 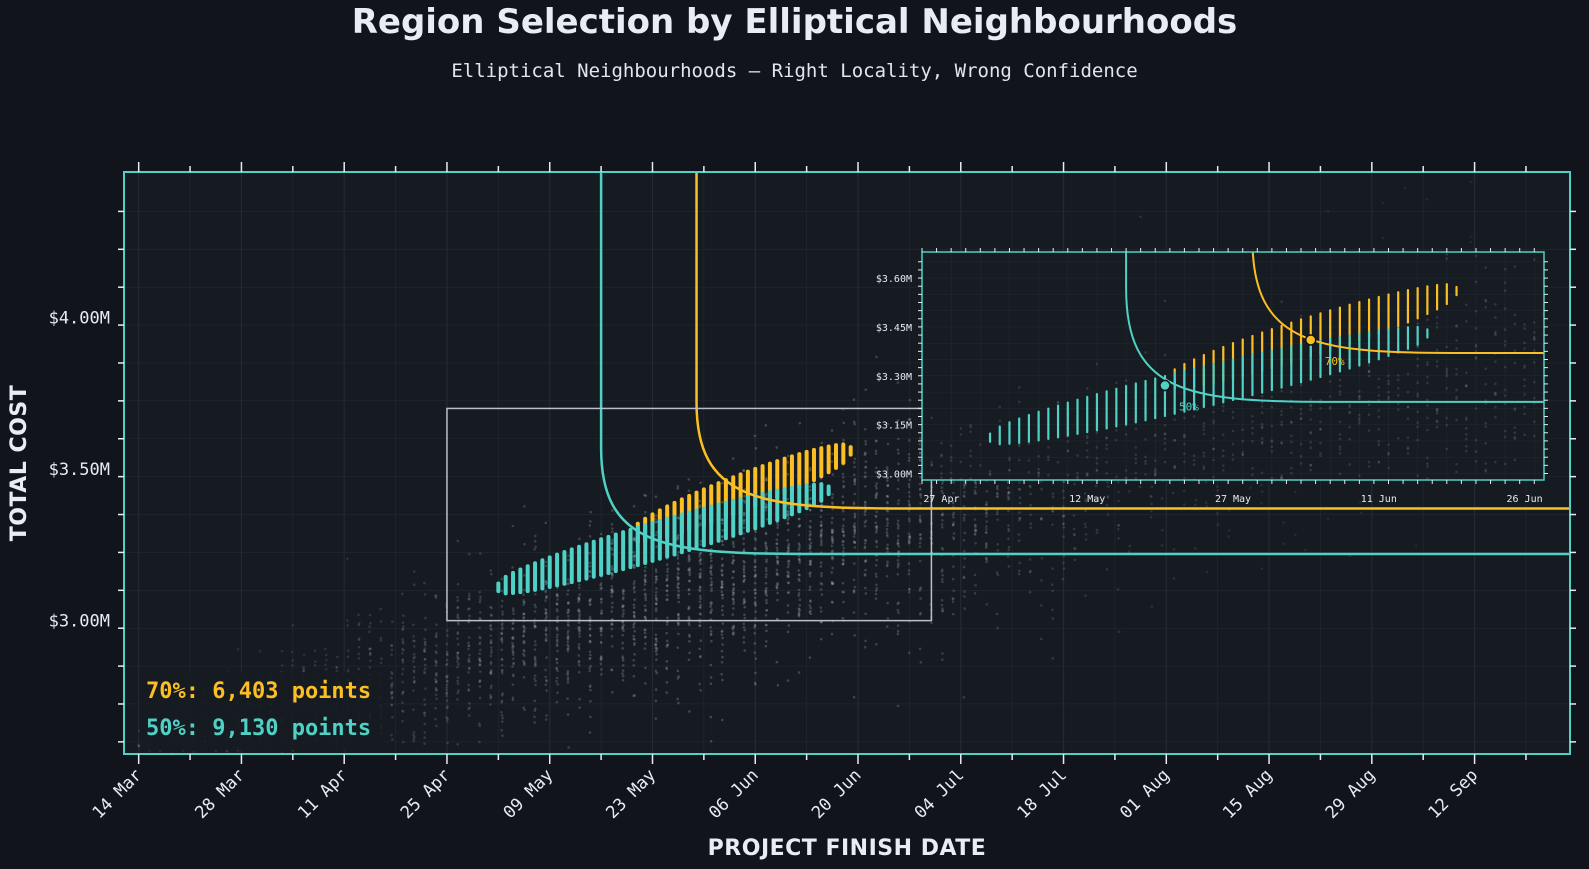 What do you see at coordinates (118, 794) in the screenshot?
I see `x-tick-label: 14 Mar` at bounding box center [118, 794].